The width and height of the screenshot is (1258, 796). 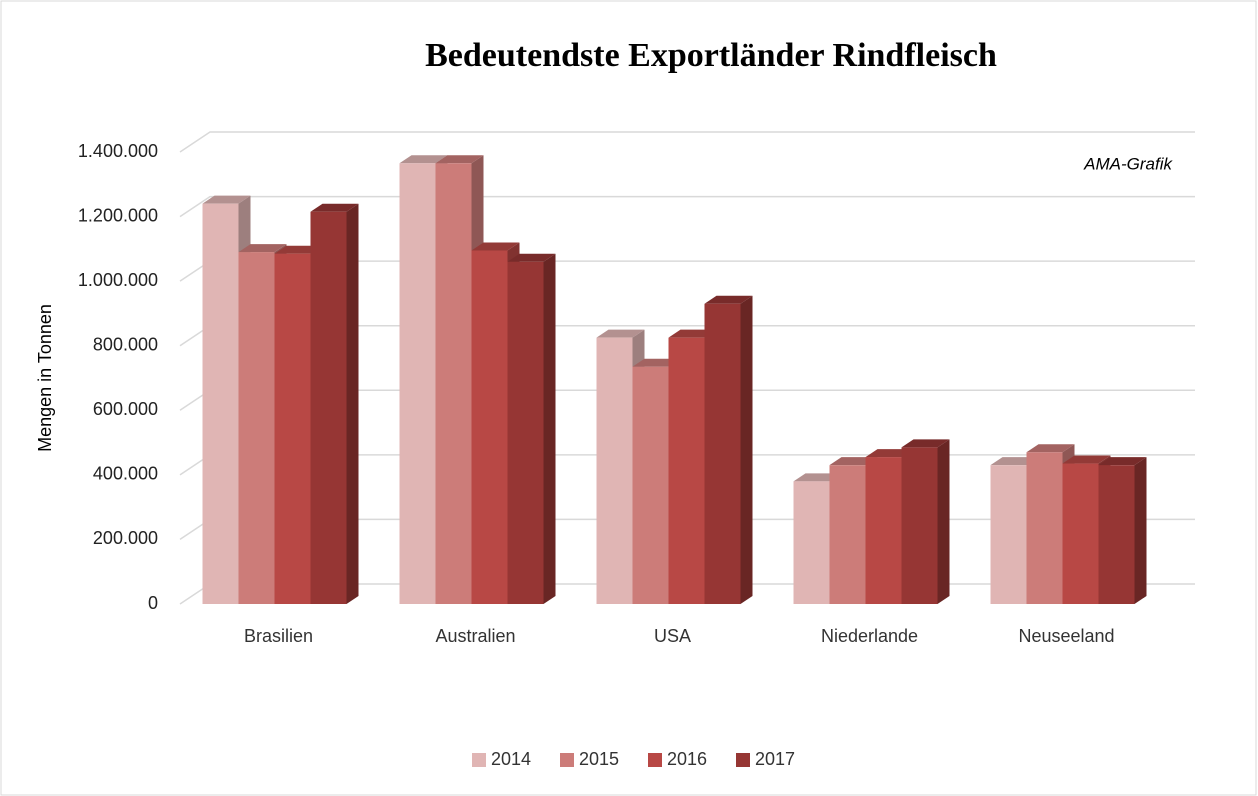 I want to click on annotation: AMA-Grafik, so click(x=1128, y=163).